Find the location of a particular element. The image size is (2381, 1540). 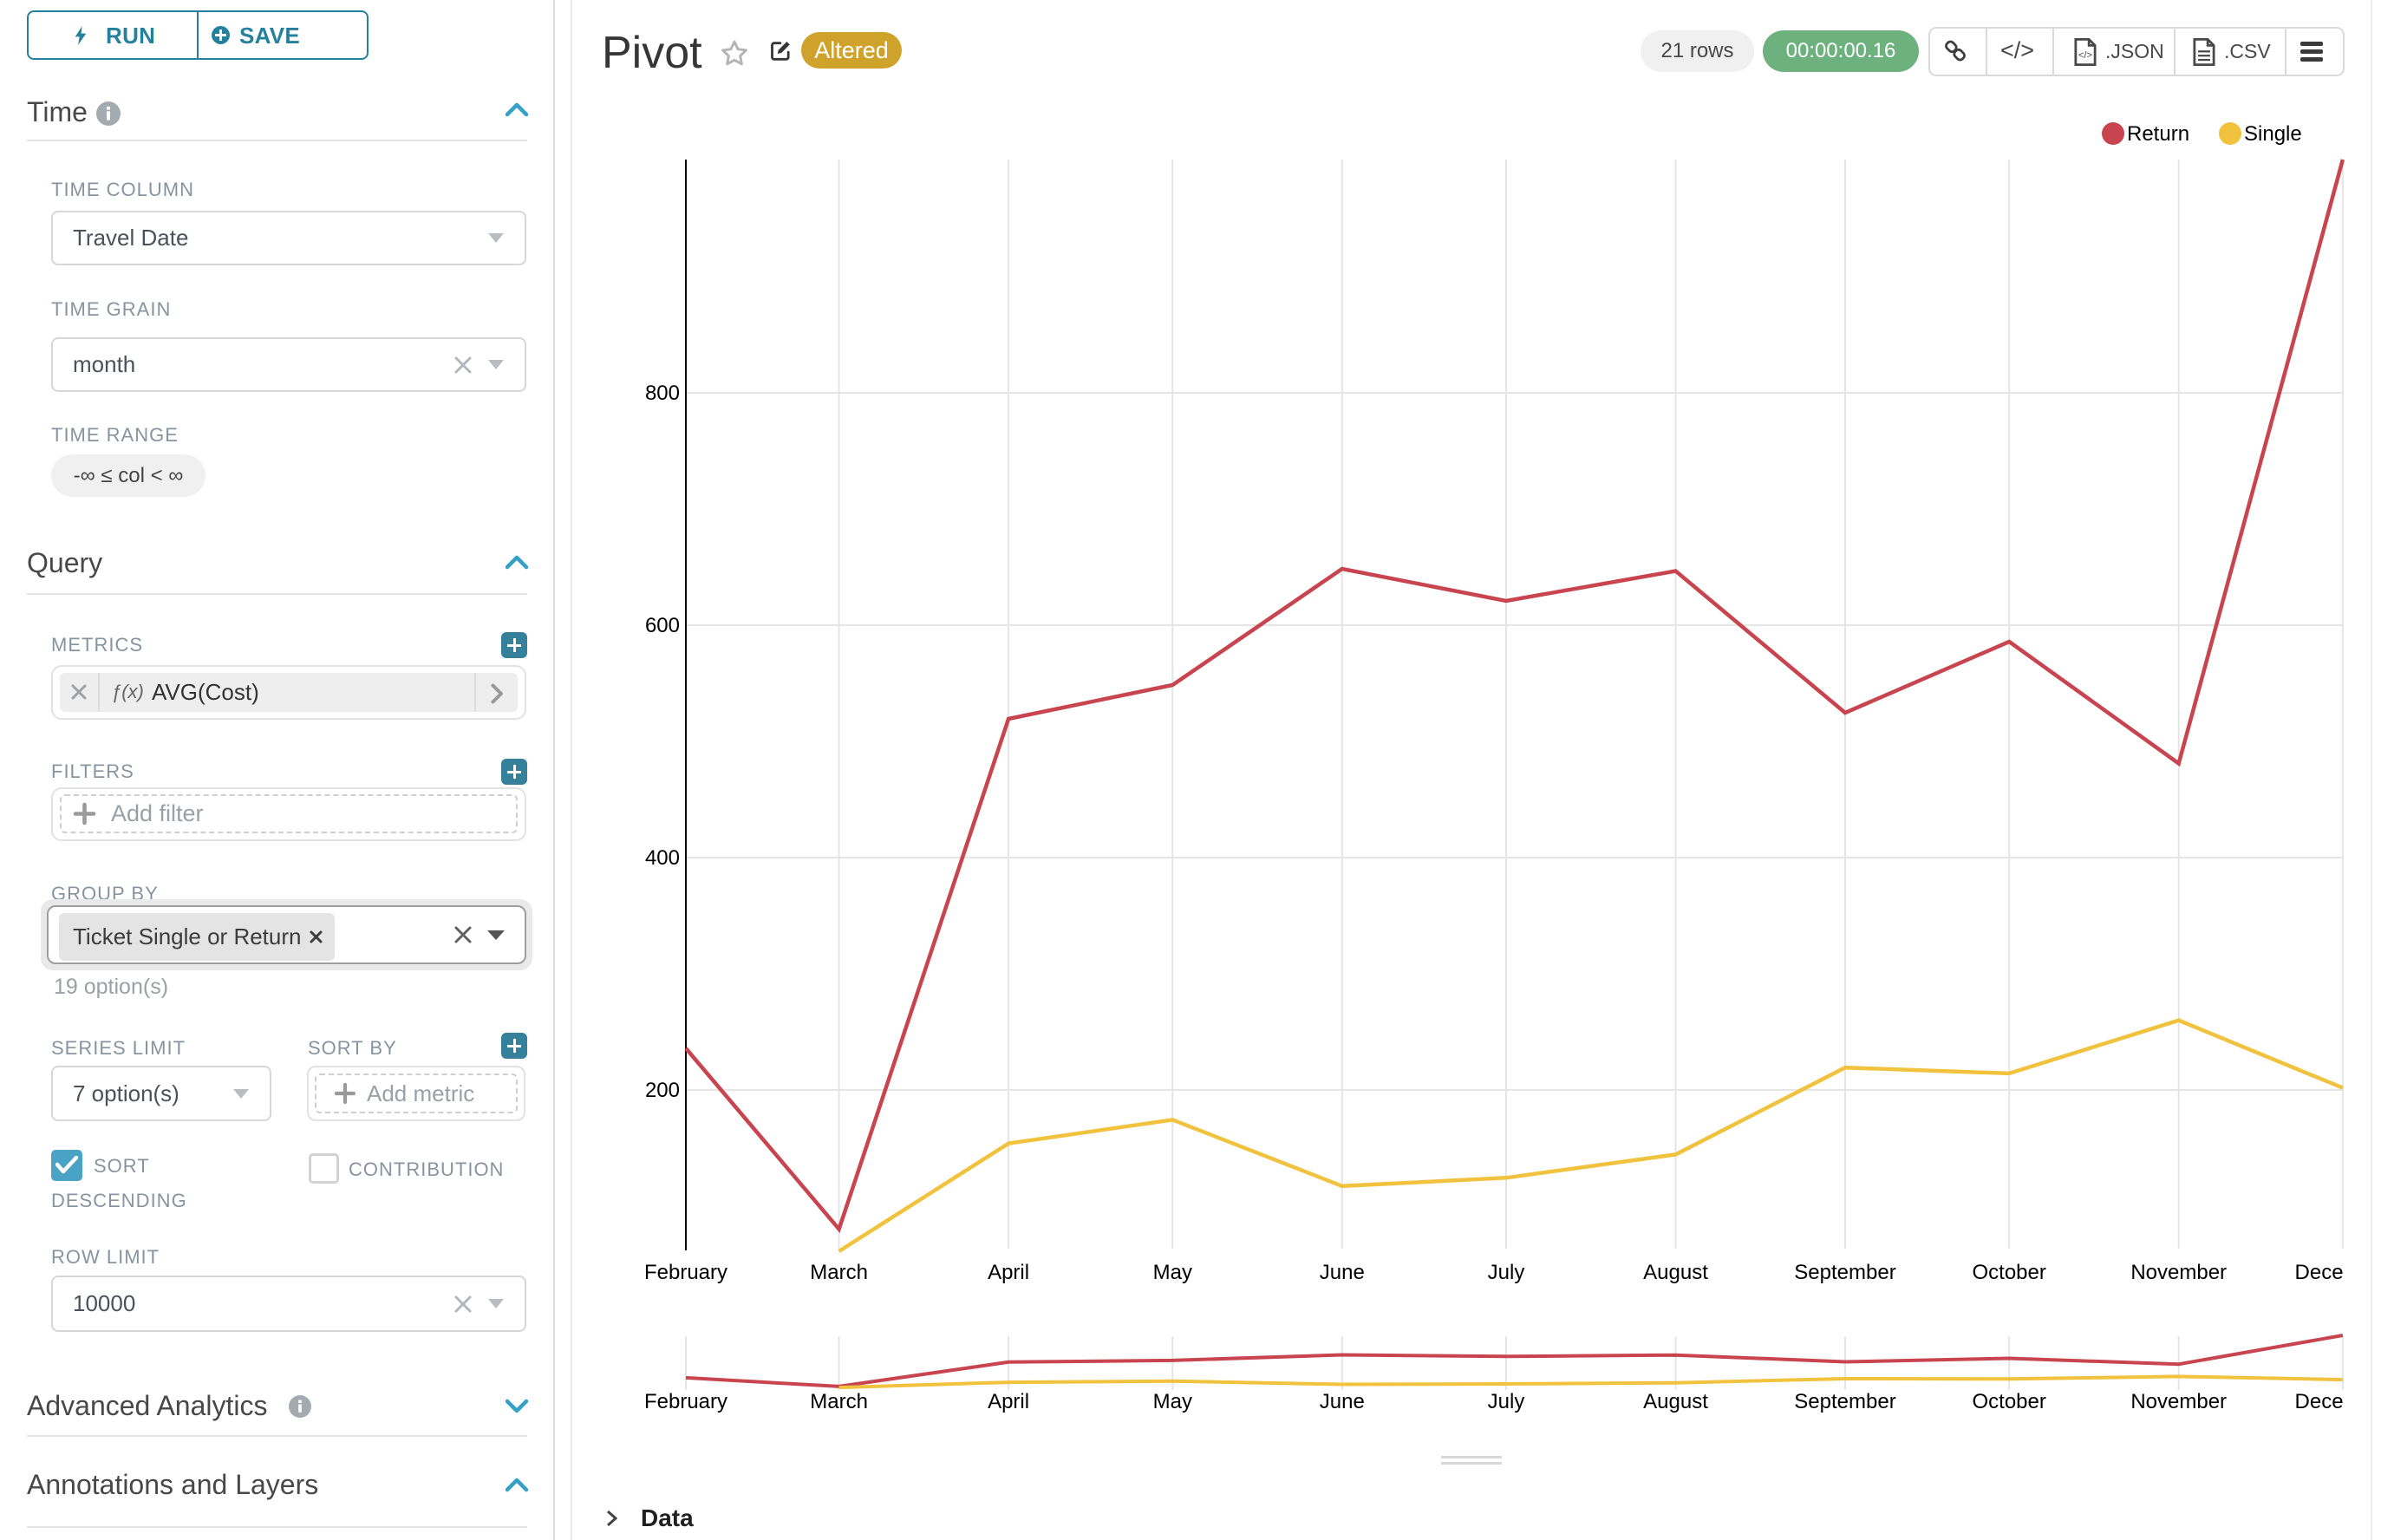

svg-text: 200 is located at coordinates (662, 1090).